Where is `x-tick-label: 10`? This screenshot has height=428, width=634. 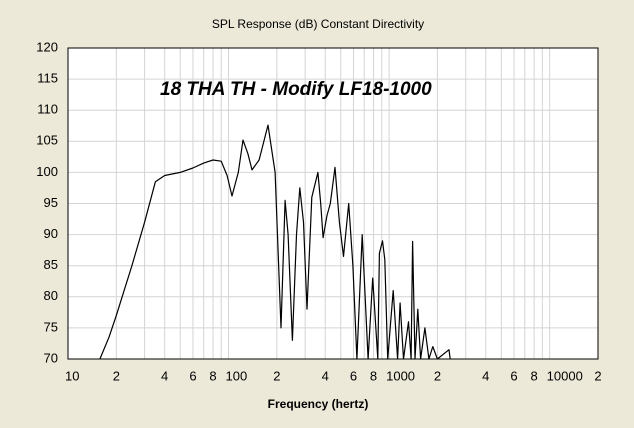
x-tick-label: 10 is located at coordinates (72, 375).